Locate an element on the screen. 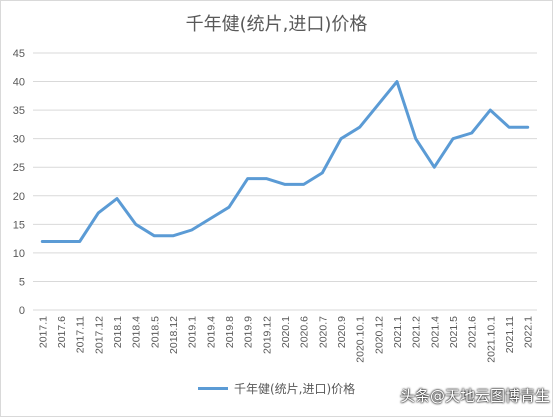  y-tick-label: 35 is located at coordinates (19, 111).